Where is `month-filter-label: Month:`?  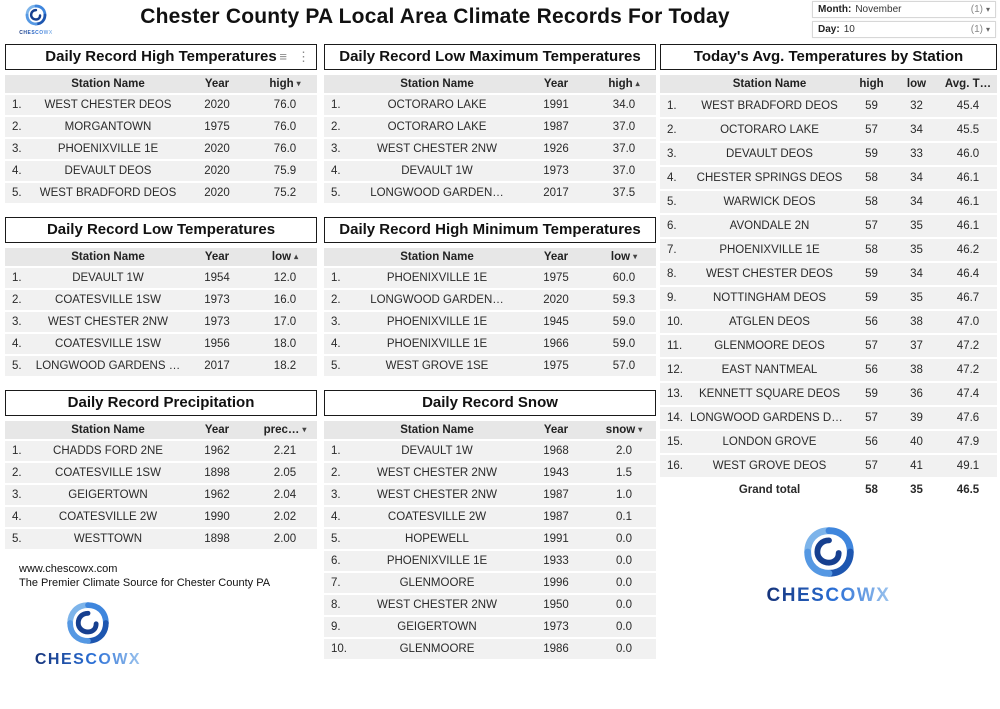
month-filter-label: Month: is located at coordinates (835, 9).